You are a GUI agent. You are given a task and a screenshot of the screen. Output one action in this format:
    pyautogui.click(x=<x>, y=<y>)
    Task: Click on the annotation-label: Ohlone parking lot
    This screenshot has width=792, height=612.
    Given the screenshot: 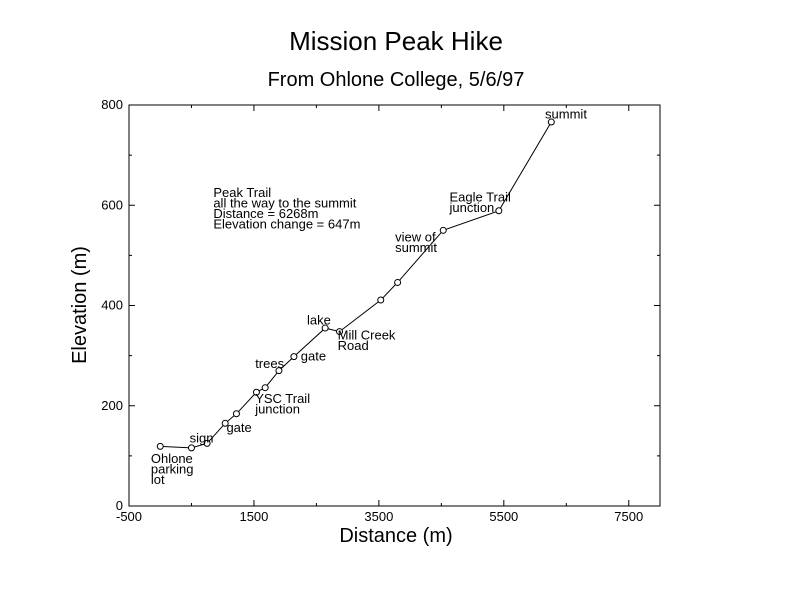 What is the action you would take?
    pyautogui.click(x=172, y=469)
    